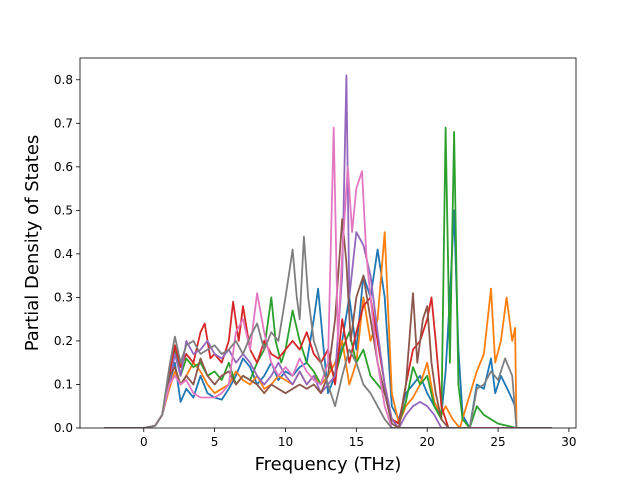 The image size is (640, 484). Describe the element at coordinates (568, 442) in the screenshot. I see `x-tick-label: 30` at that location.